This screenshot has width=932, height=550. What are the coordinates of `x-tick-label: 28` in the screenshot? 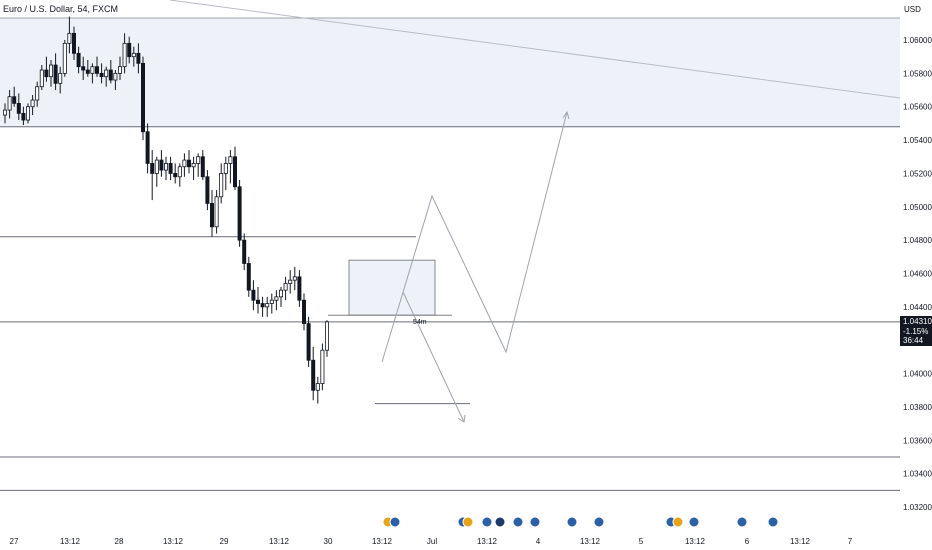 It's located at (119, 541).